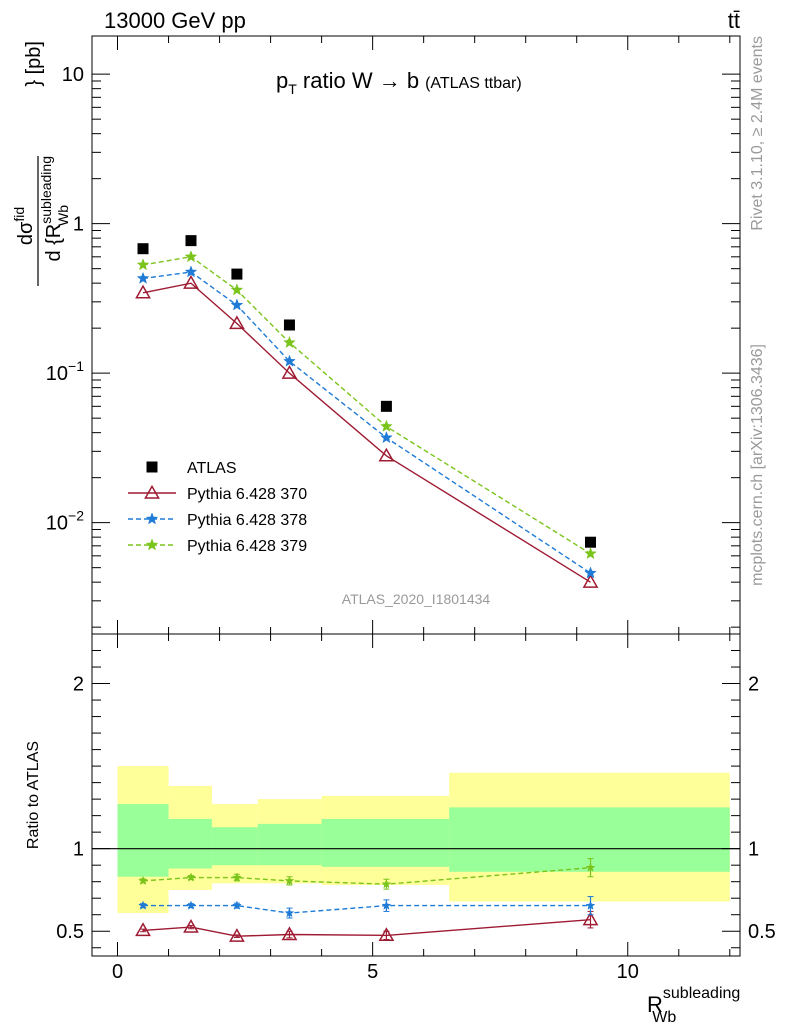  What do you see at coordinates (734, 20) in the screenshot?
I see `process-label: tt̄` at bounding box center [734, 20].